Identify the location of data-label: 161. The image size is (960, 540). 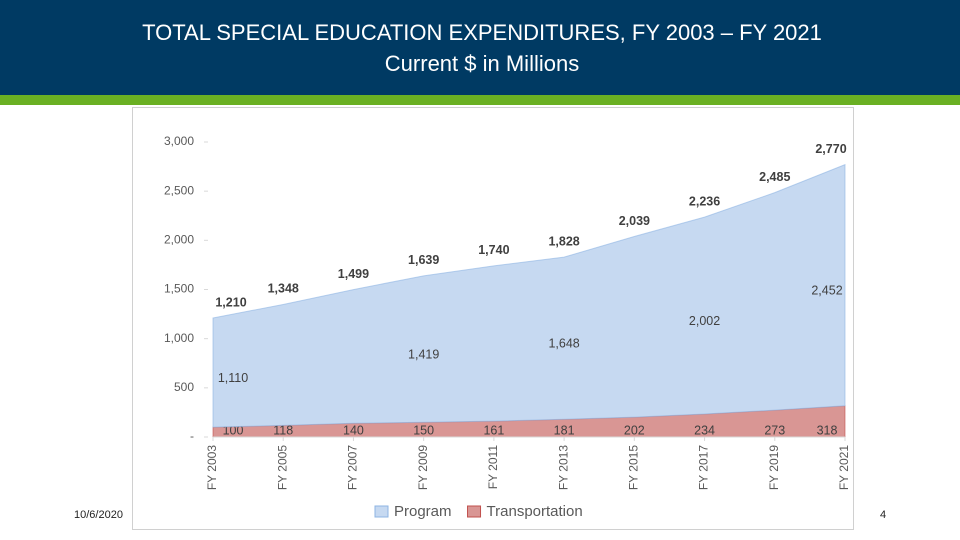
(493, 430).